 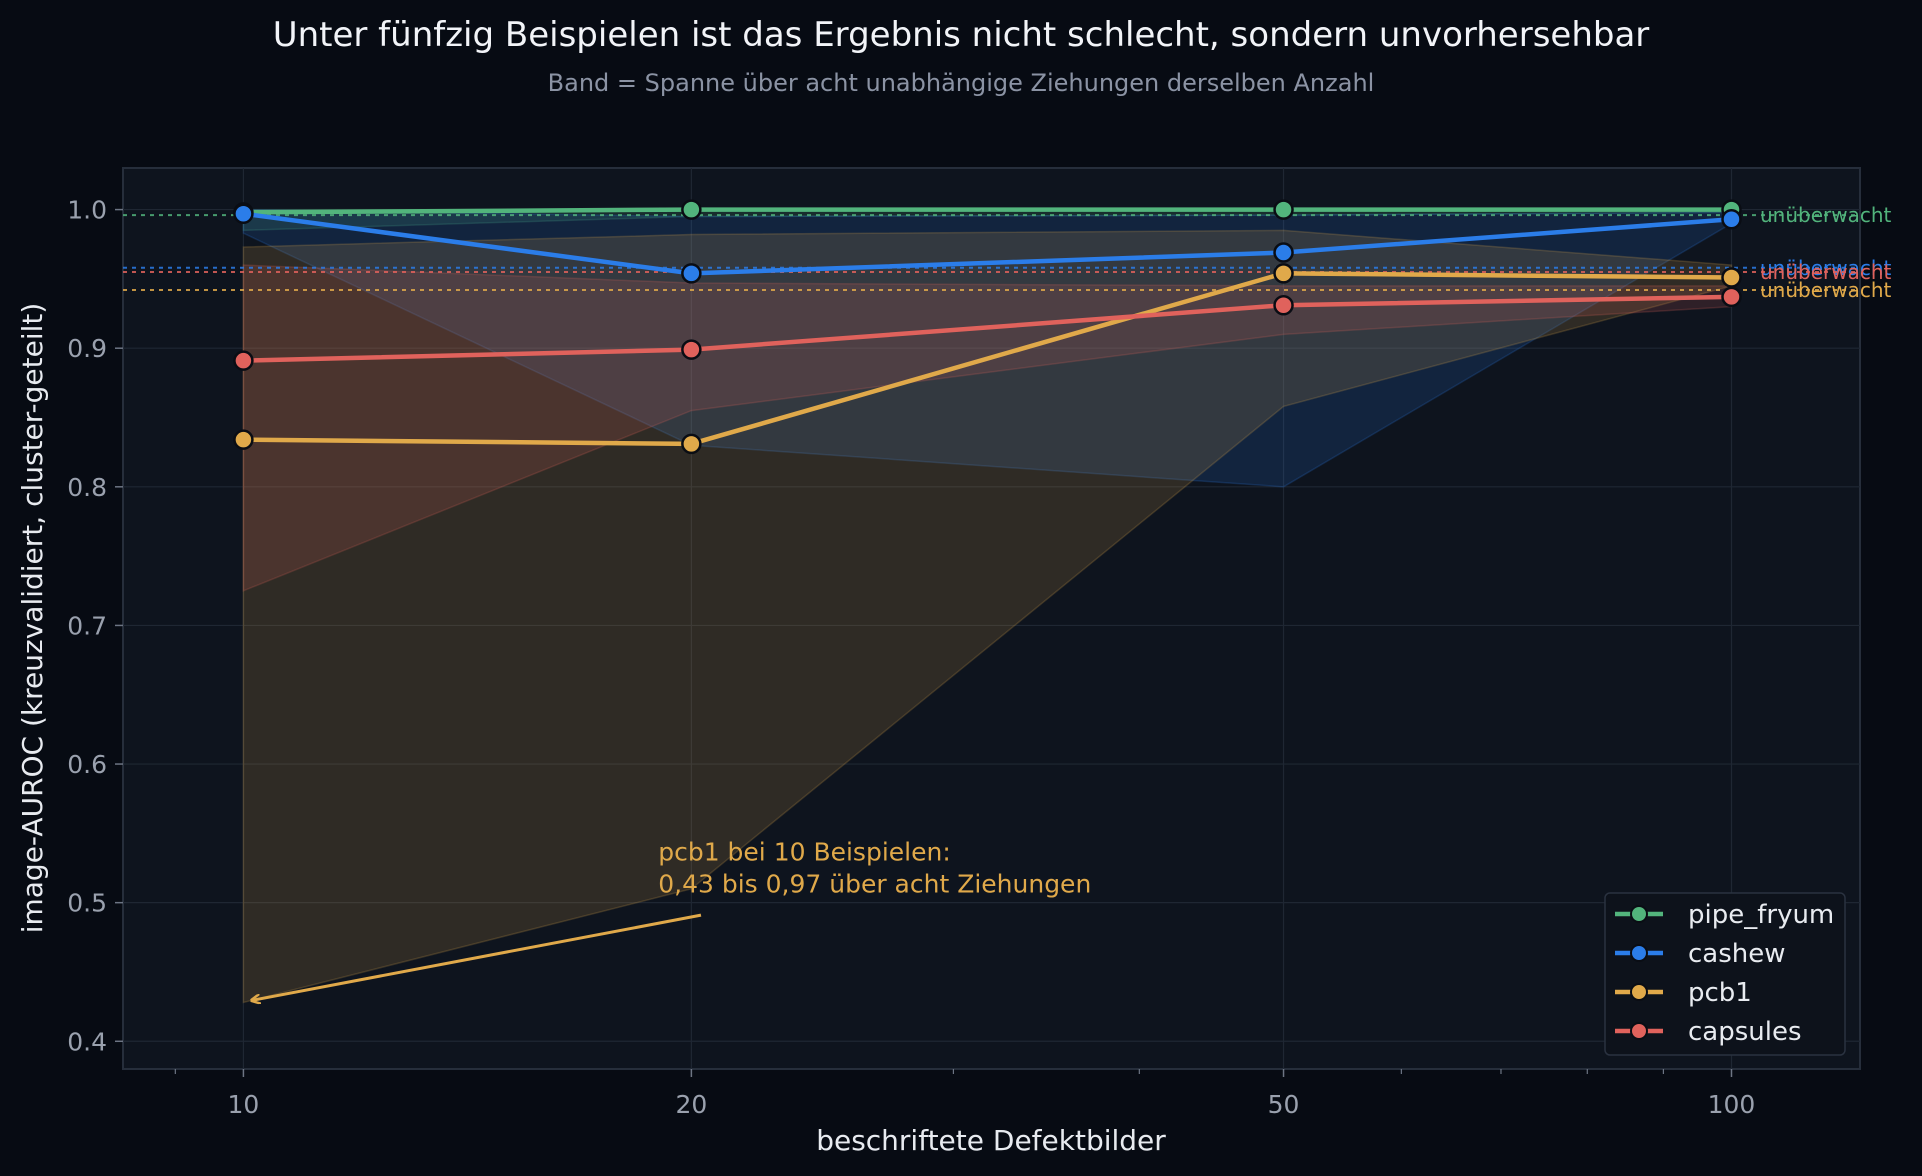 I want to click on annotation-arrow, so click(x=476, y=956).